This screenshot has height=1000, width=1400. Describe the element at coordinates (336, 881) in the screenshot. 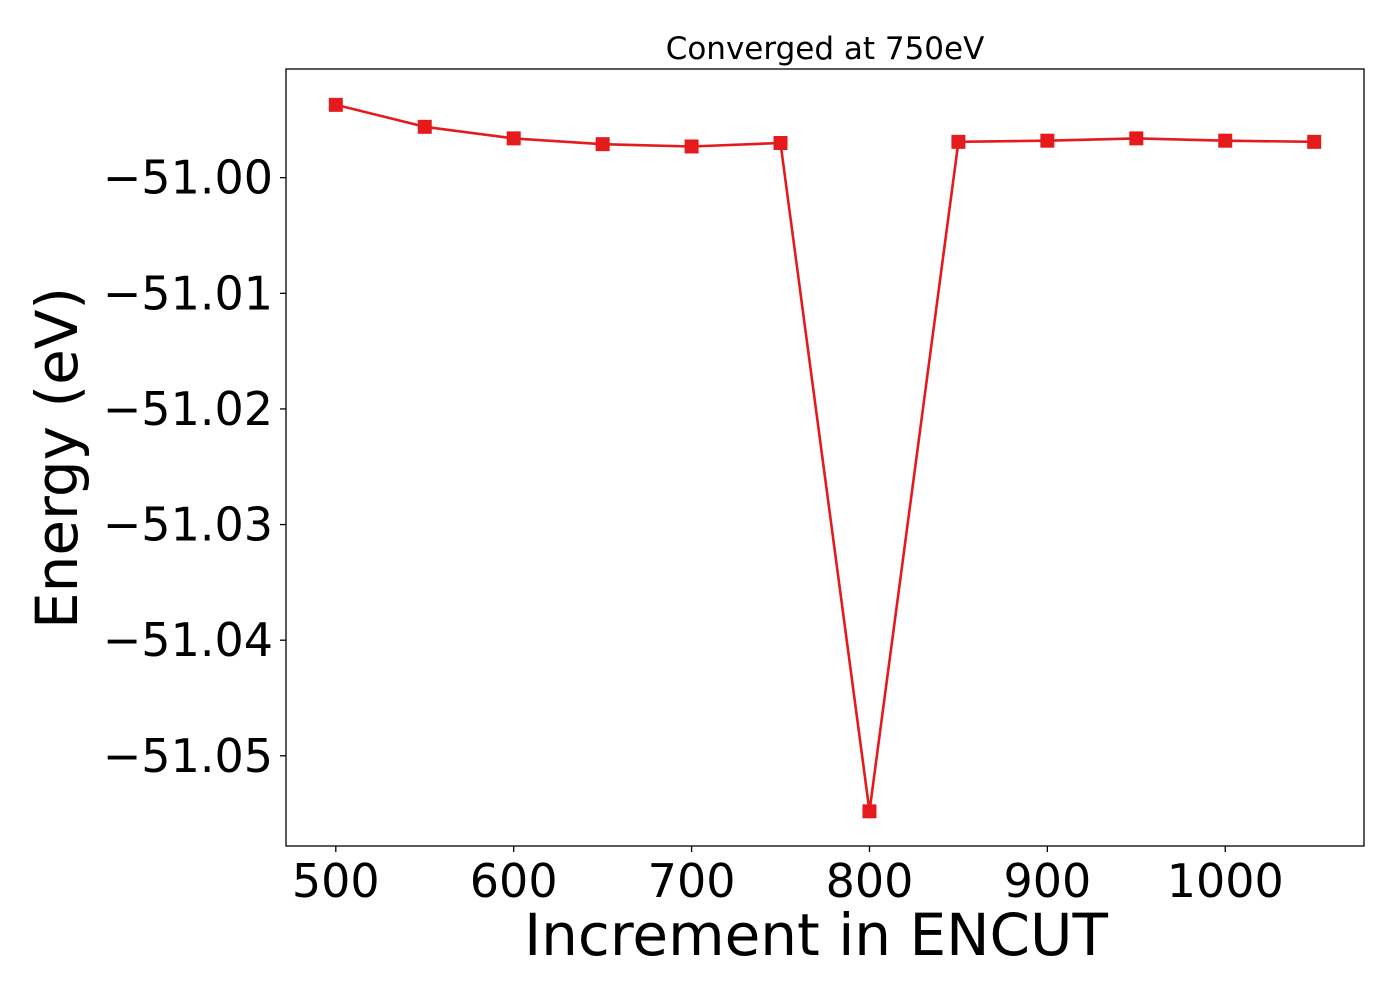

I see `x-tick-label: 500` at that location.